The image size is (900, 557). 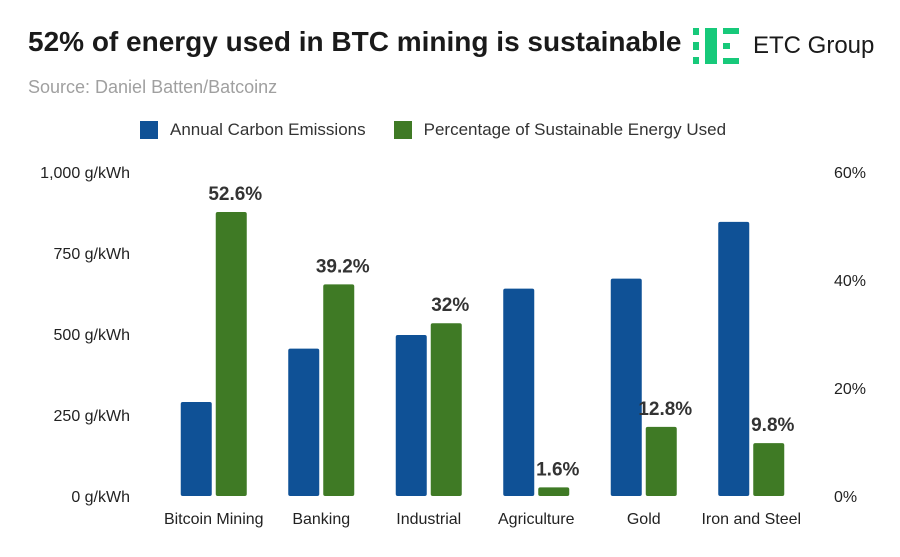 I want to click on brand-name: ETC Group, so click(x=814, y=45).